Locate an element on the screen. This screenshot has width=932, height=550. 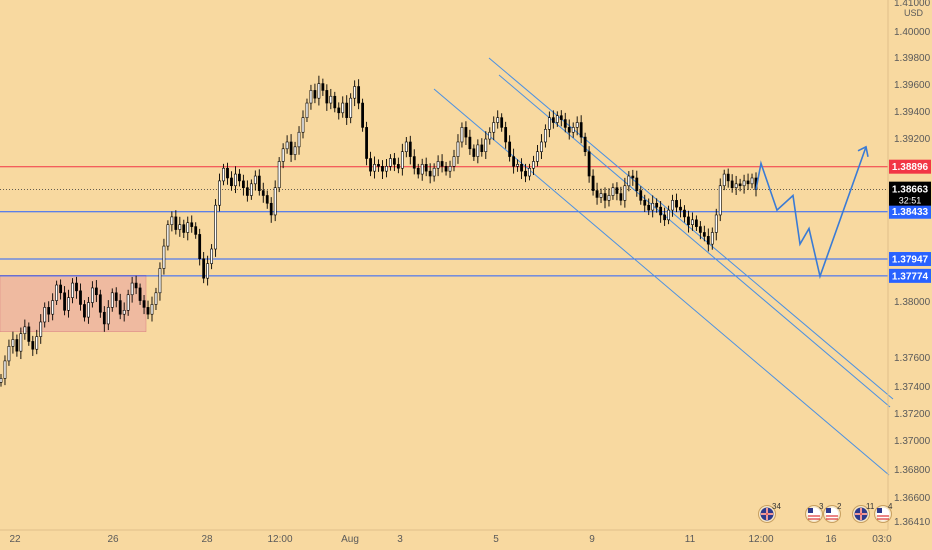
price-level-tag-text: 1.38896 is located at coordinates (910, 167).